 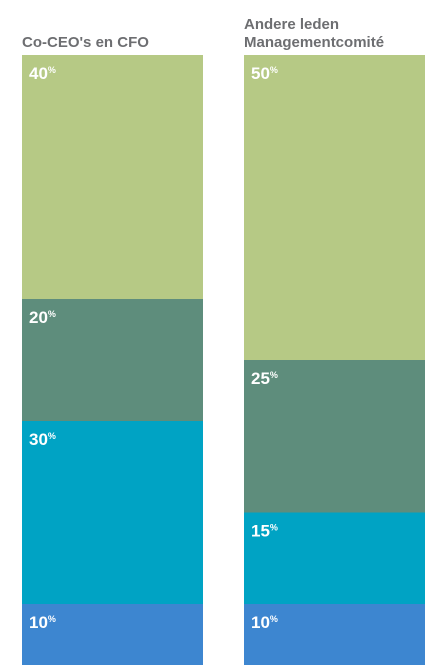 What do you see at coordinates (85, 42) in the screenshot?
I see `column-title-1: Co-CEO's en CFO` at bounding box center [85, 42].